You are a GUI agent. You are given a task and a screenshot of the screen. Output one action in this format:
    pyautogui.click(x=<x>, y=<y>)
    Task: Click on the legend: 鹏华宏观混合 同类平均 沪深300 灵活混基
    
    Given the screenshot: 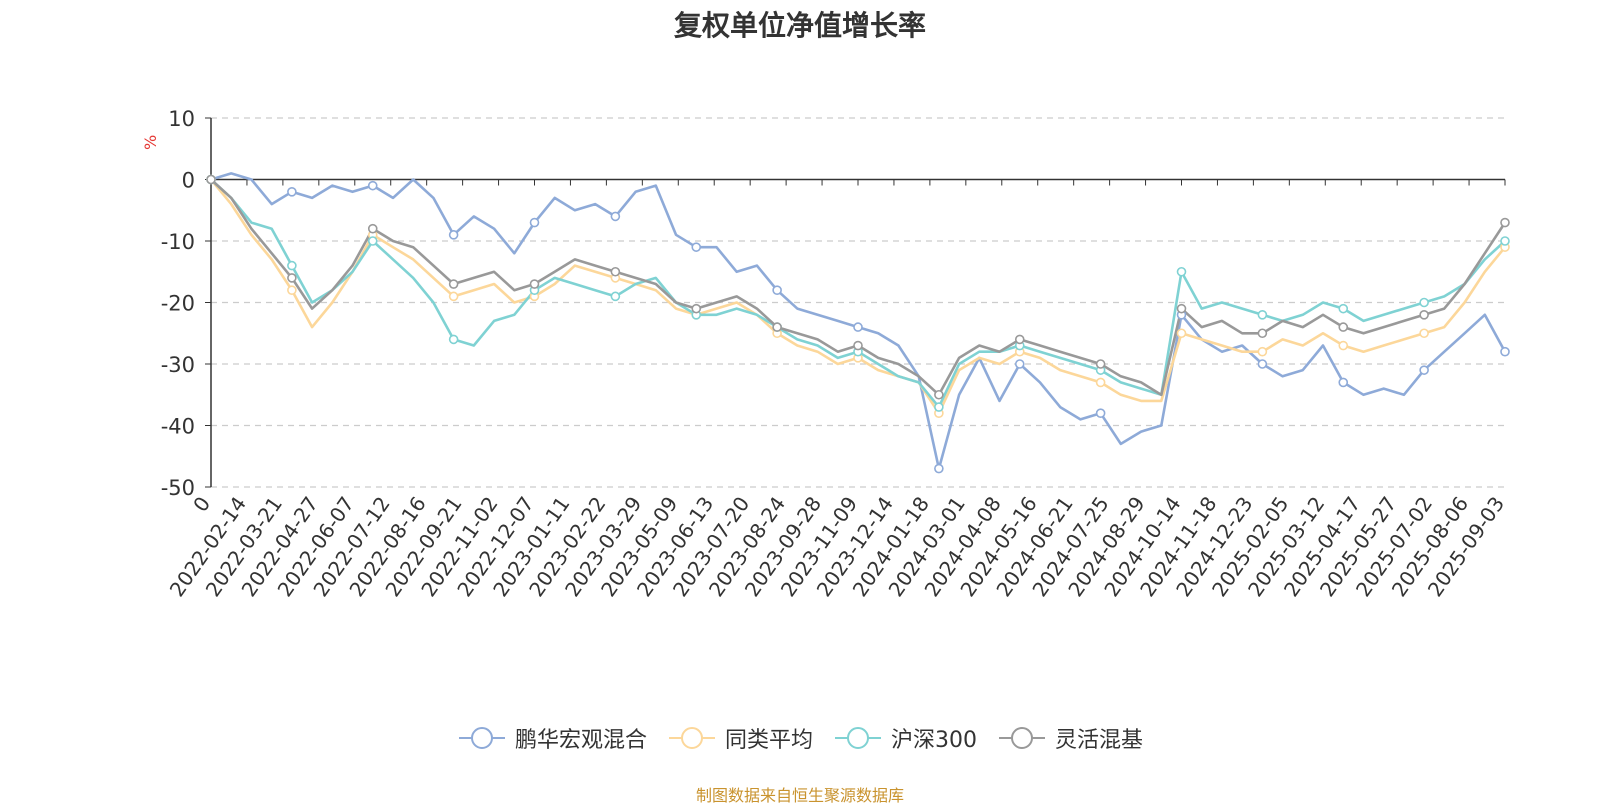 What is the action you would take?
    pyautogui.click(x=800, y=738)
    